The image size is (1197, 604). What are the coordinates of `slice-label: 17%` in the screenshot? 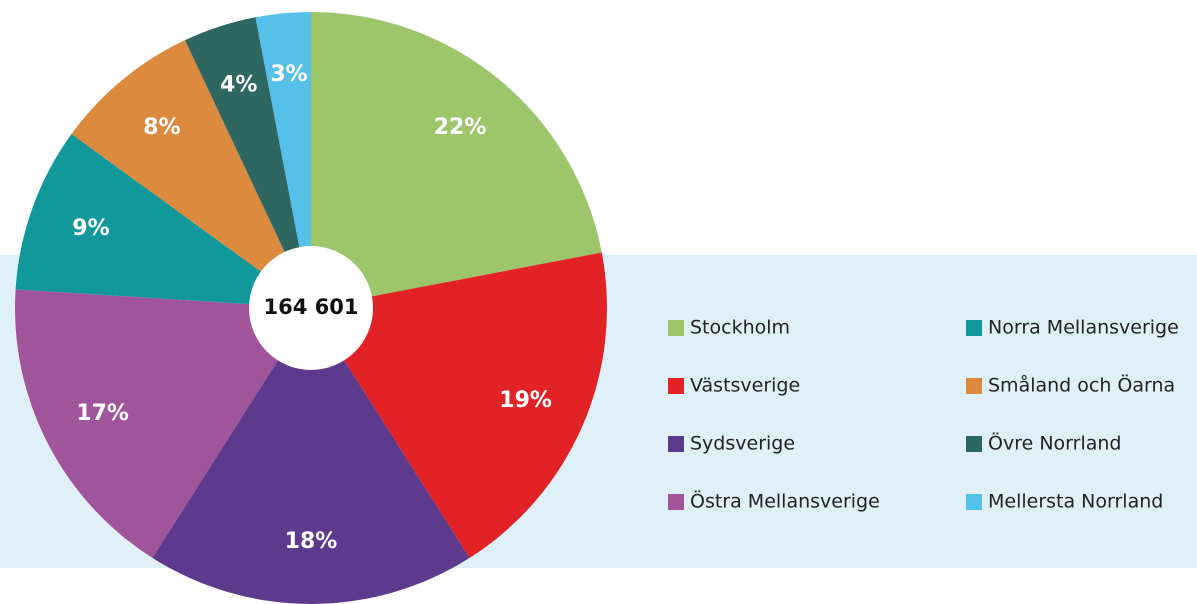 It's located at (102, 413).